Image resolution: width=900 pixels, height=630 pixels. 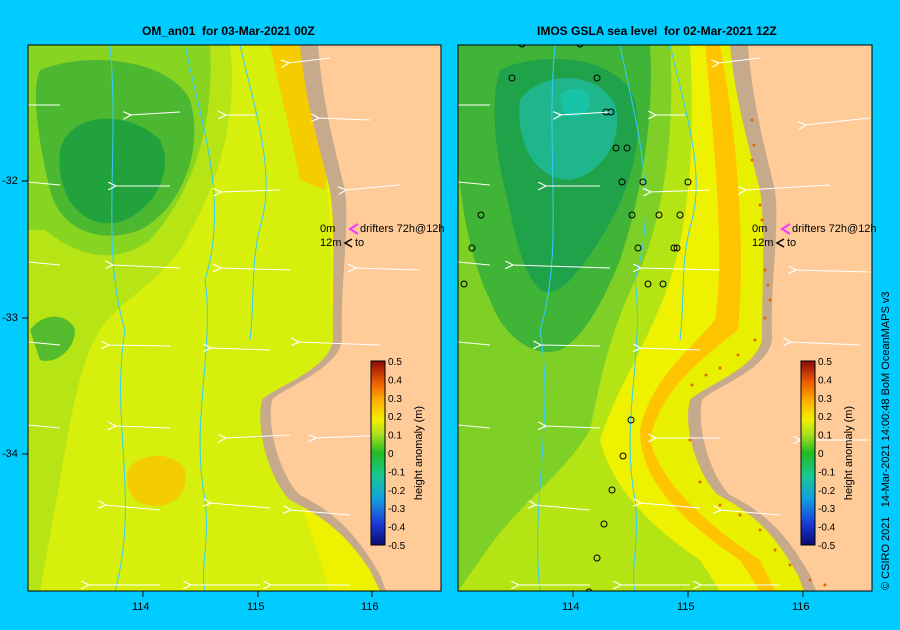 What do you see at coordinates (849, 453) in the screenshot?
I see `right-colorbar-label: height anomaly (m)` at bounding box center [849, 453].